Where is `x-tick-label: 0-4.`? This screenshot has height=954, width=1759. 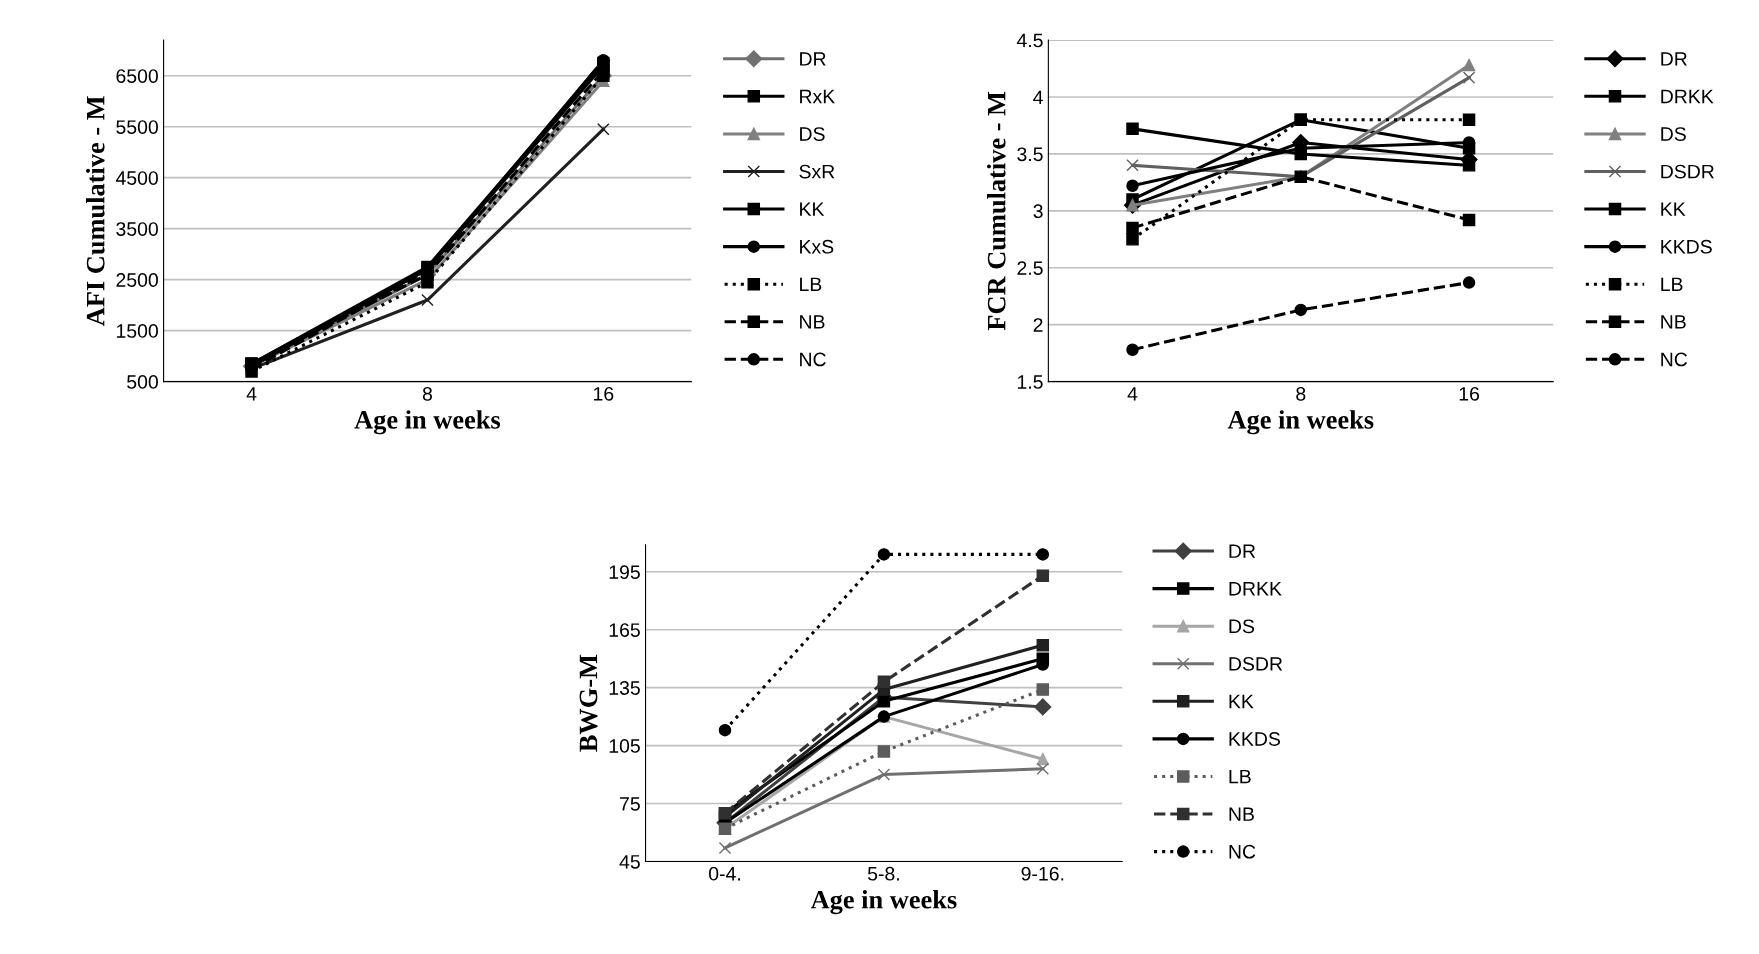
x-tick-label: 0-4. is located at coordinates (724, 873).